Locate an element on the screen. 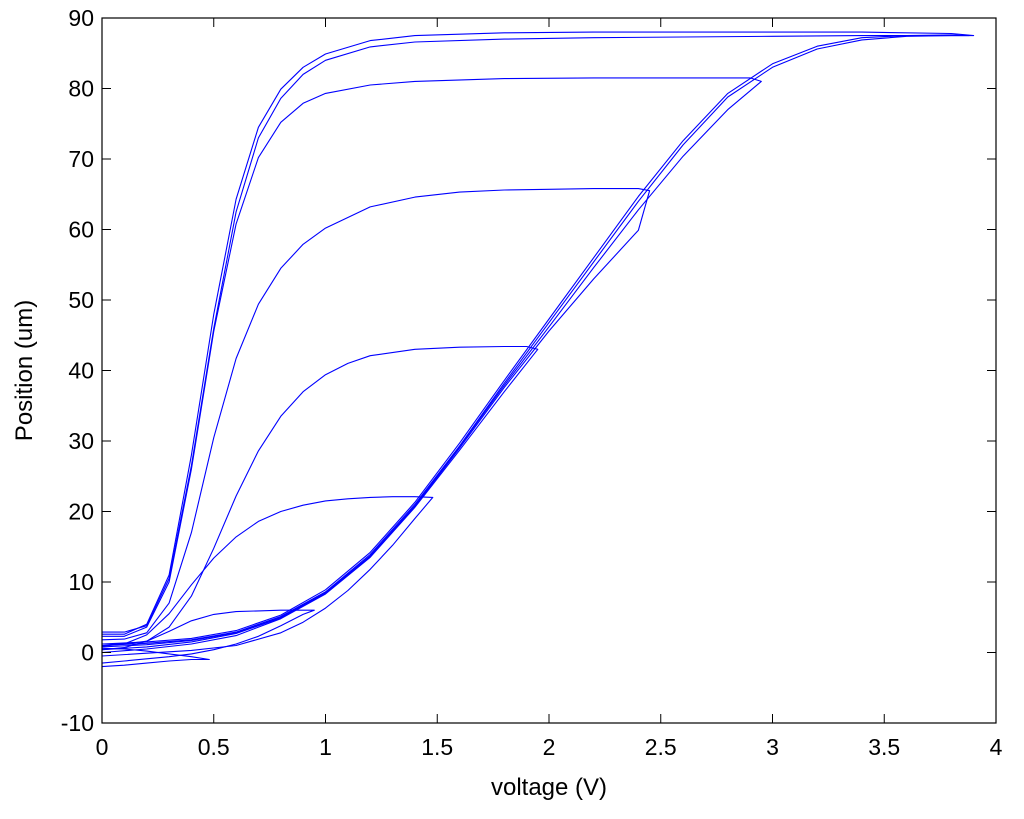 The height and width of the screenshot is (819, 1024). x-tick-label: 3 is located at coordinates (772, 747).